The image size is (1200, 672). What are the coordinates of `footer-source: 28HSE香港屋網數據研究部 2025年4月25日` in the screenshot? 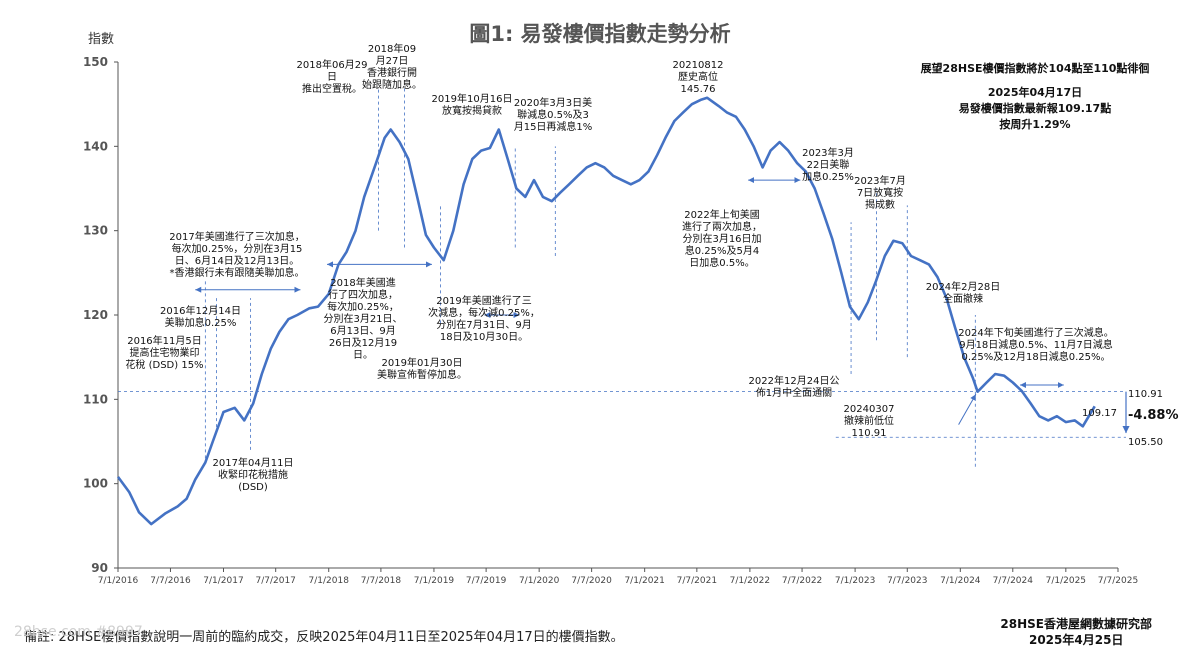 It's located at (1076, 632).